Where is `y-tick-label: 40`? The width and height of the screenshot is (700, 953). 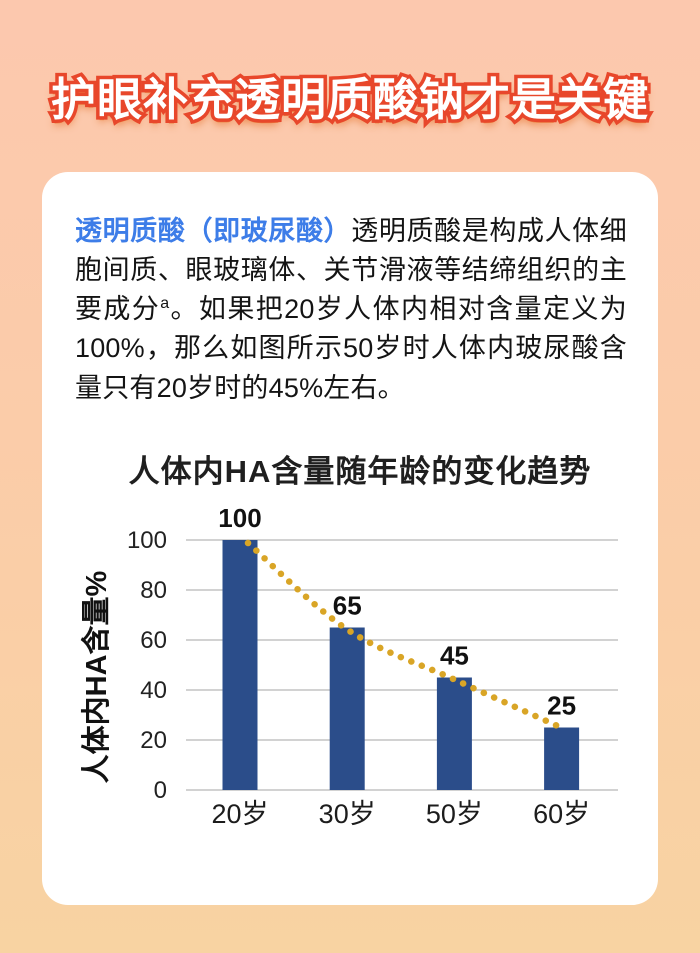 y-tick-label: 40 is located at coordinates (153, 690).